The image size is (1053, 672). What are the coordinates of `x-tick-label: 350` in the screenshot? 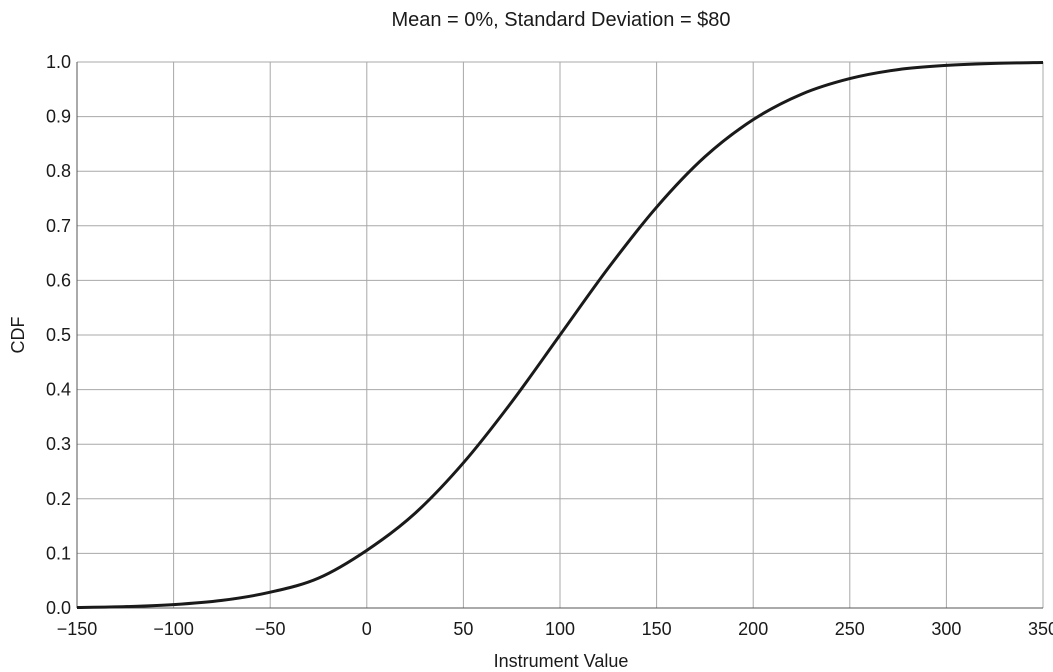 It's located at (1040, 629).